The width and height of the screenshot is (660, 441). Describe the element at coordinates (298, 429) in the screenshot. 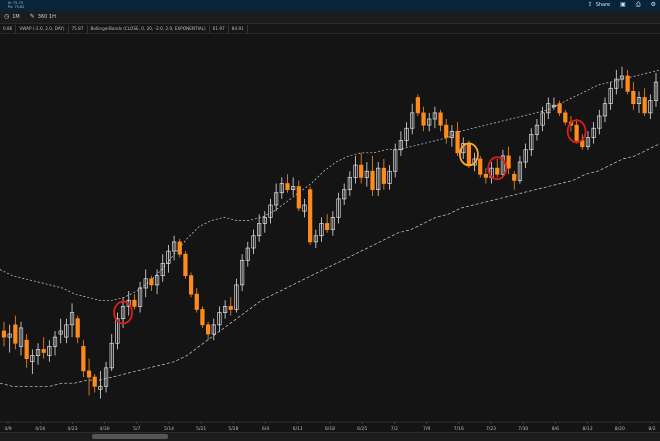

I see `x-tick-label: 6/11` at that location.